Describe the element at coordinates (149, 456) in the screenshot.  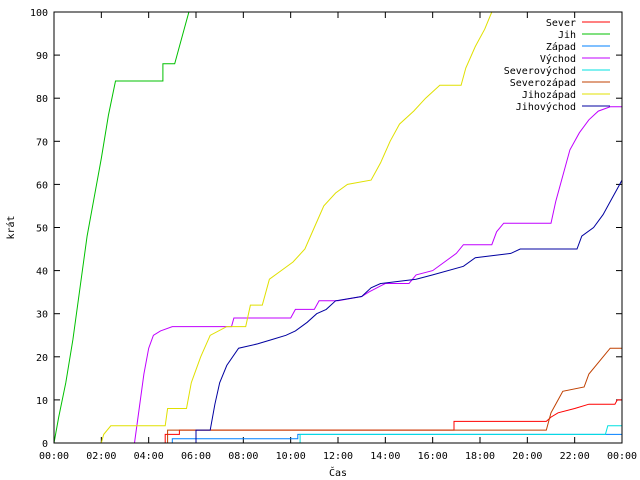
I see `x-tick-label: 04:00` at that location.